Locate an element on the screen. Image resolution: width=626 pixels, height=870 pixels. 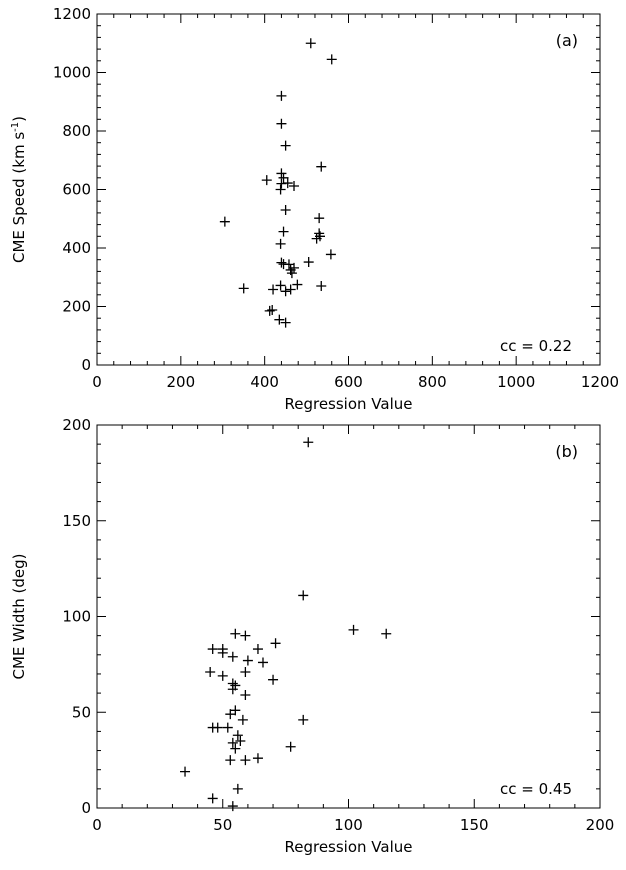
y-tick-label: 100 is located at coordinates (76, 617).